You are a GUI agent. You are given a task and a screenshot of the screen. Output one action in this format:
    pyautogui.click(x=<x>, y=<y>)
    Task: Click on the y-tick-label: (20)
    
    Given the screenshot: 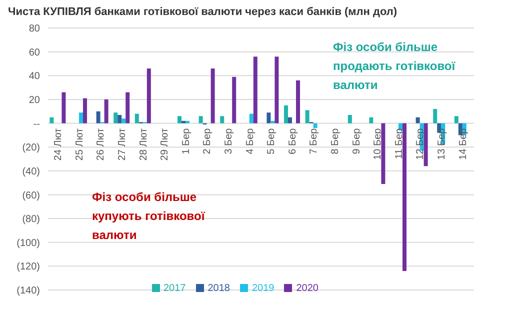 What is the action you would take?
    pyautogui.click(x=31, y=148)
    